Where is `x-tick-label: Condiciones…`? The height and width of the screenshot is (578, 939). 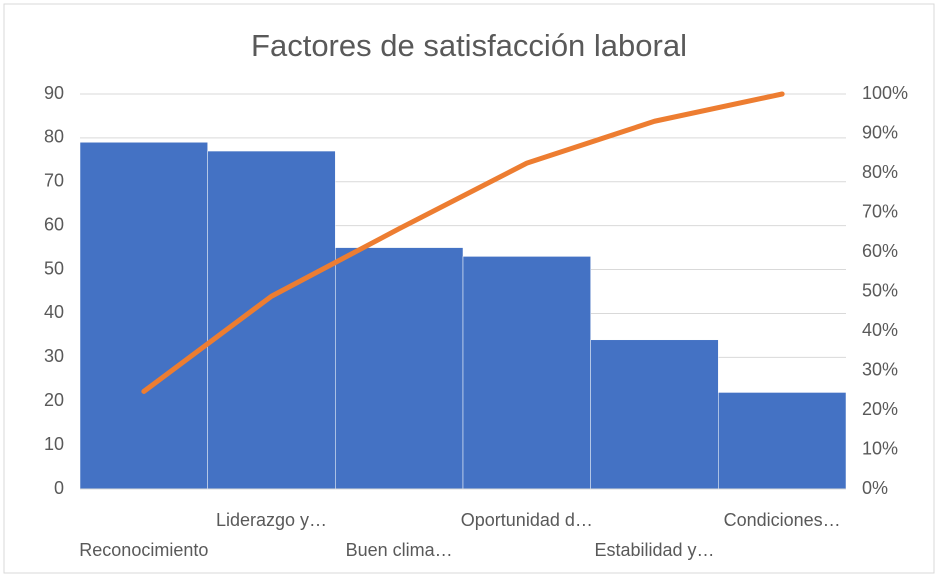
x-tick-label: Condiciones… is located at coordinates (782, 520).